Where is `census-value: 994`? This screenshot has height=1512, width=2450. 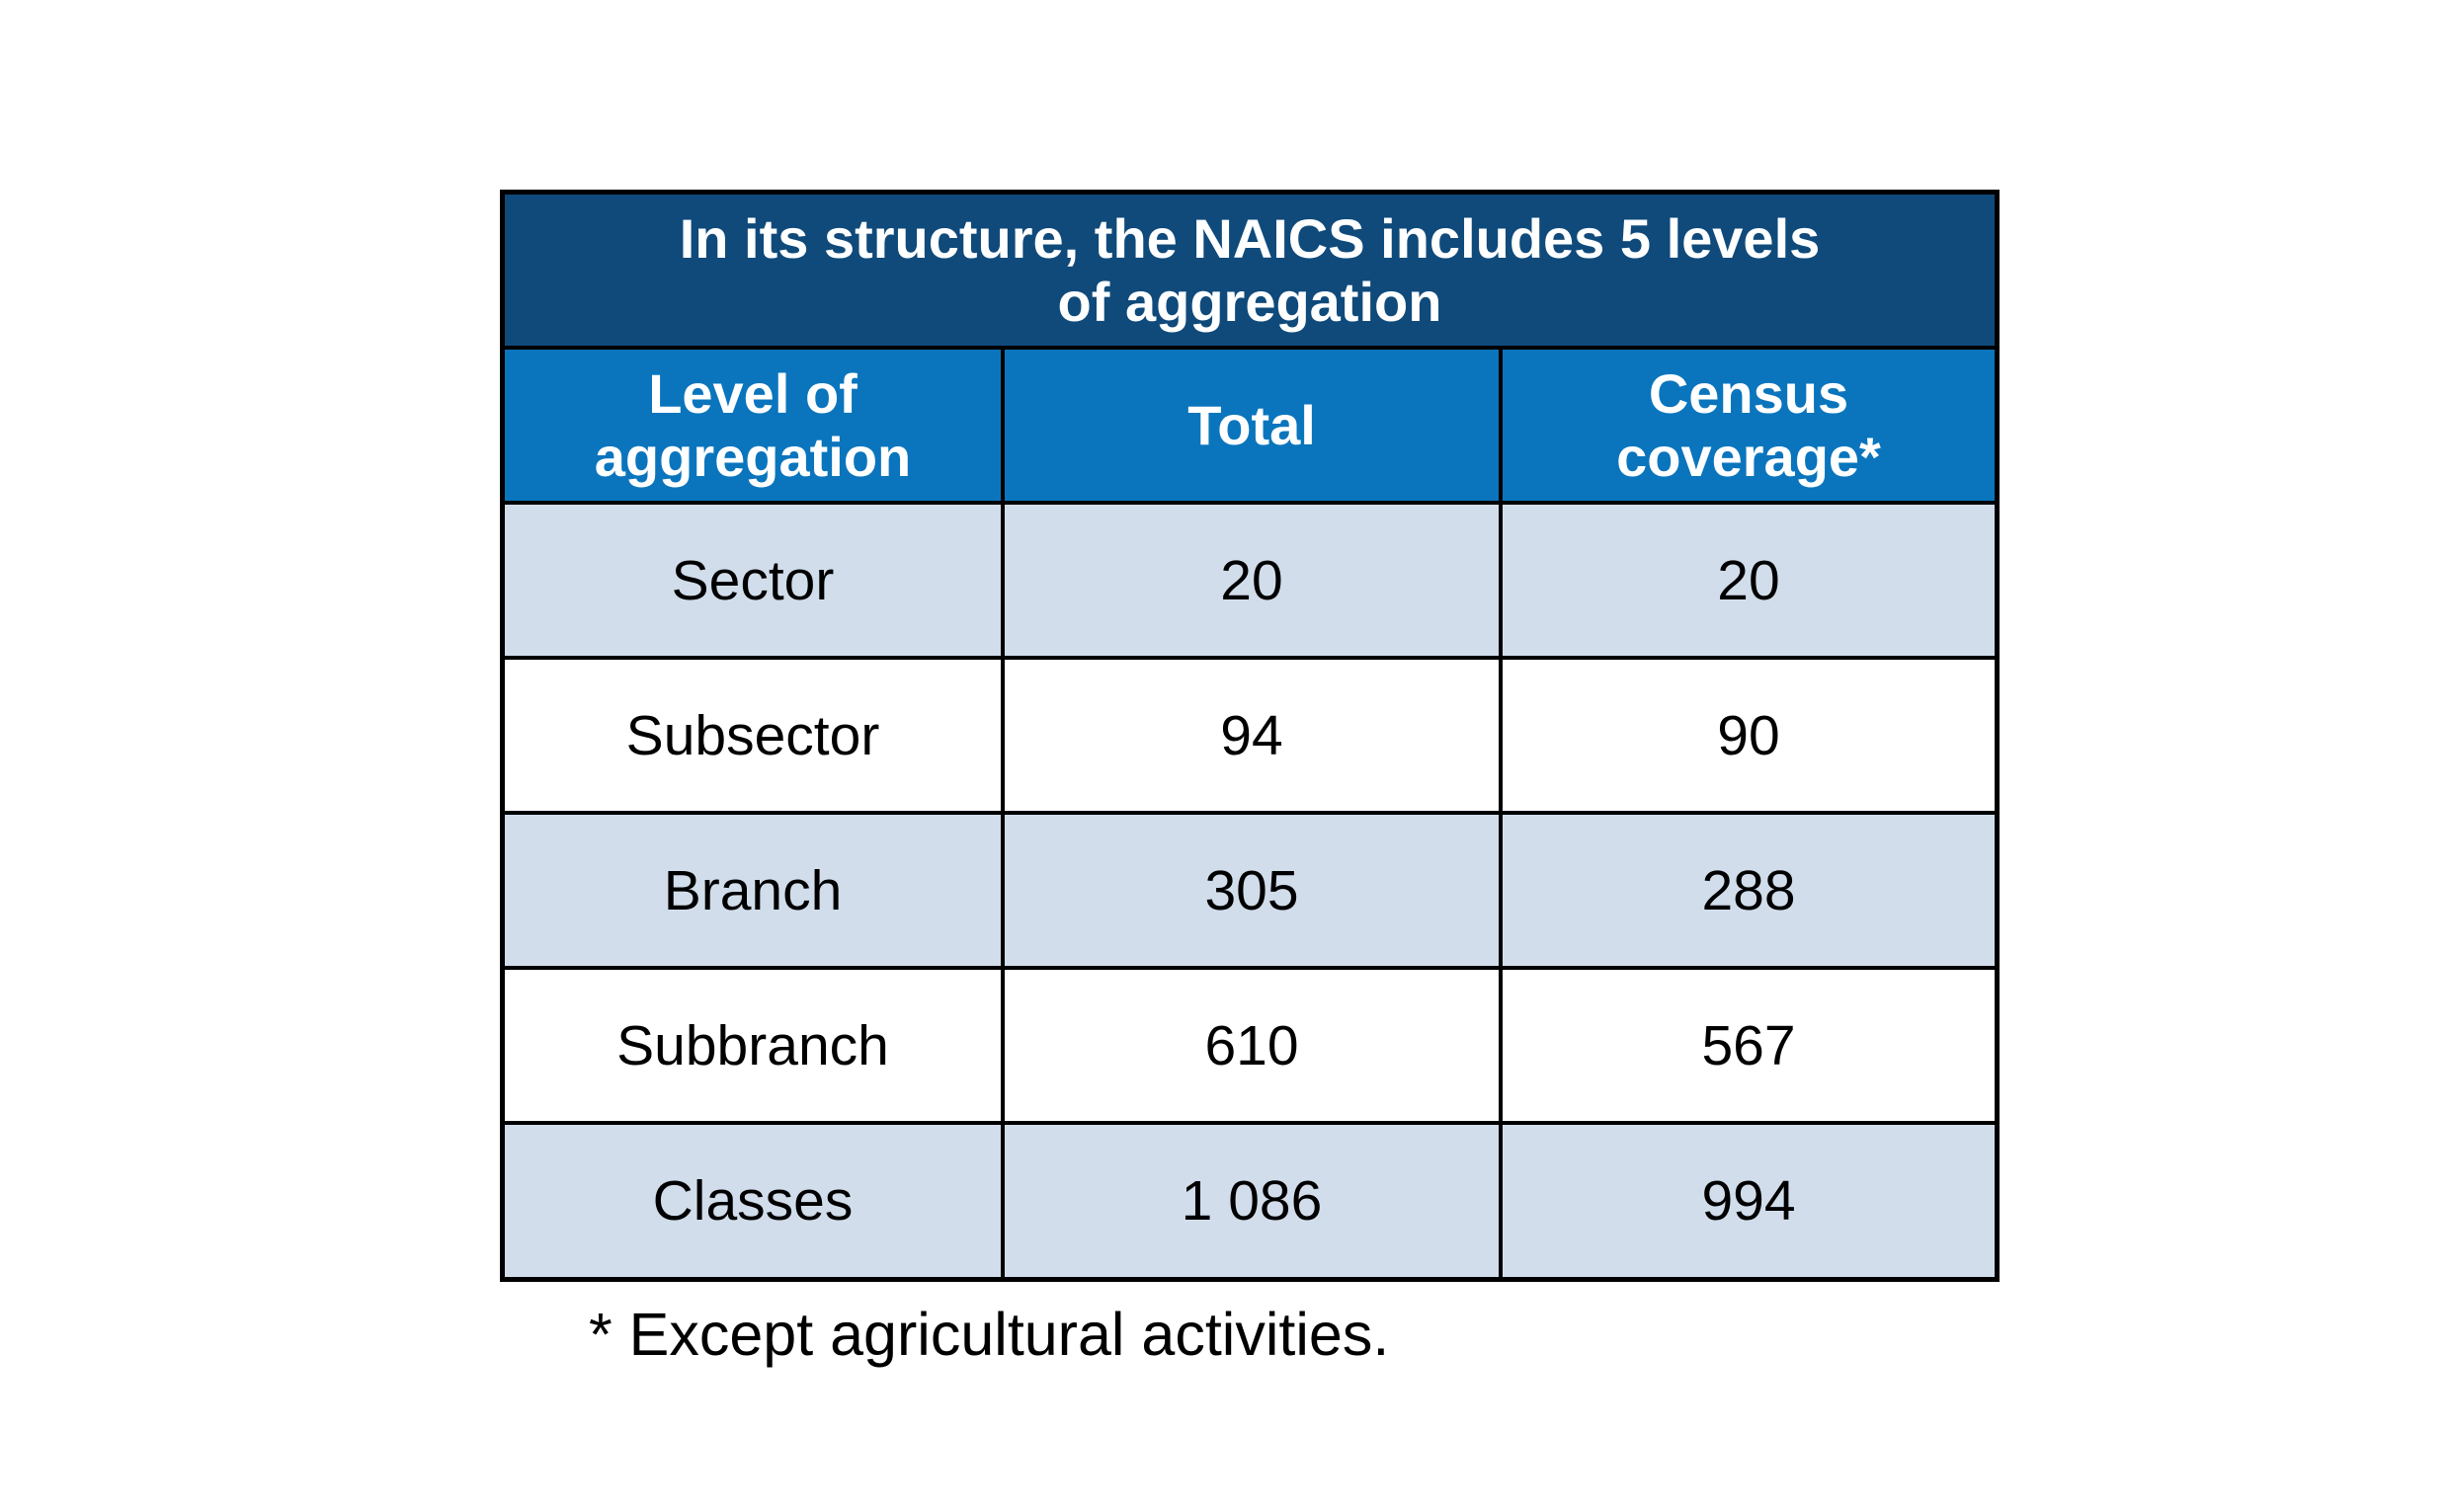 census-value: 994 is located at coordinates (1748, 1201).